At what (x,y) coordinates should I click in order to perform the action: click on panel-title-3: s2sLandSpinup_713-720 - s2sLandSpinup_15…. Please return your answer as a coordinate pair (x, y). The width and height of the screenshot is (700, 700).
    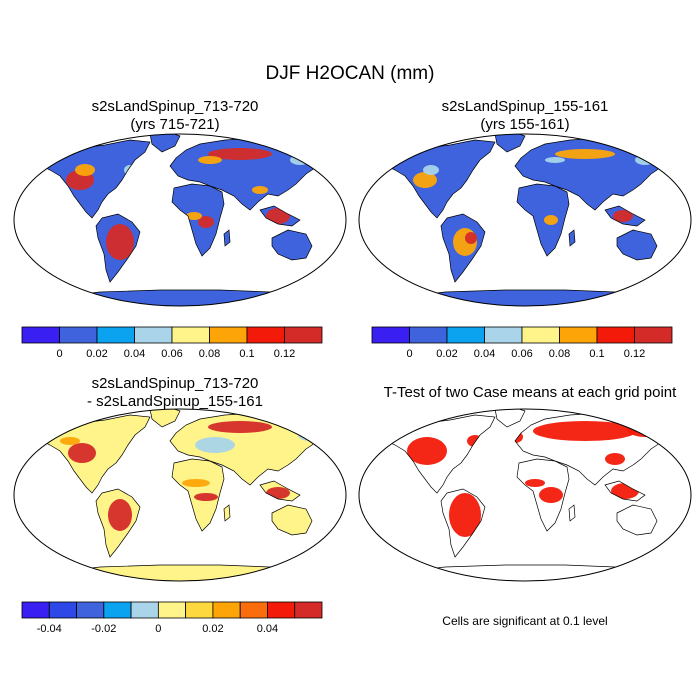
    Looking at the image, I should click on (175, 393).